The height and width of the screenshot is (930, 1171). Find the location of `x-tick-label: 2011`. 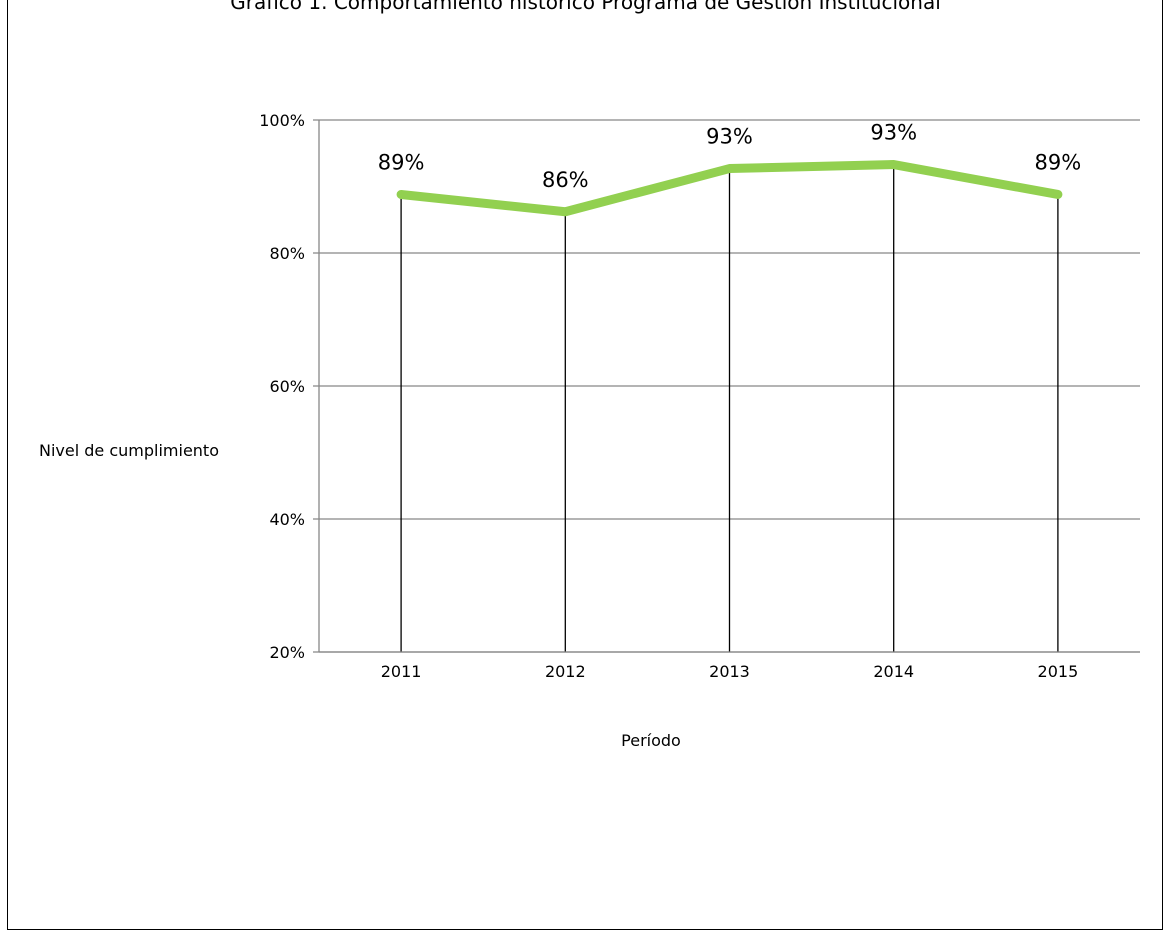

x-tick-label: 2011 is located at coordinates (401, 671).